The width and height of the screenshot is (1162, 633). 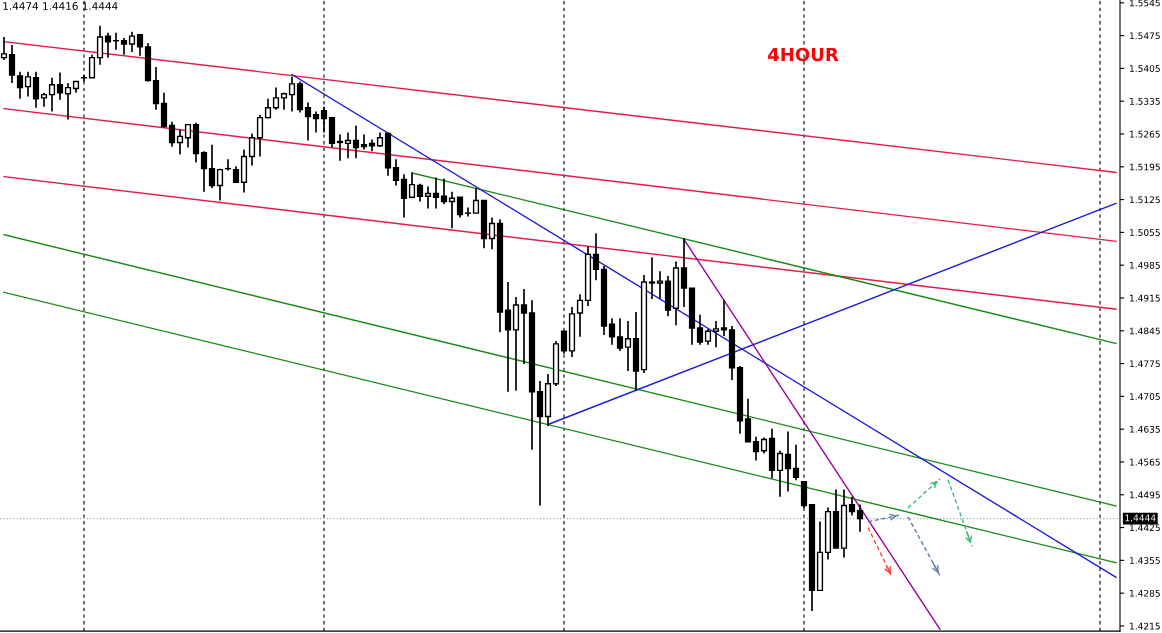 I want to click on y-tick-label: 1.4775, so click(x=1145, y=364).